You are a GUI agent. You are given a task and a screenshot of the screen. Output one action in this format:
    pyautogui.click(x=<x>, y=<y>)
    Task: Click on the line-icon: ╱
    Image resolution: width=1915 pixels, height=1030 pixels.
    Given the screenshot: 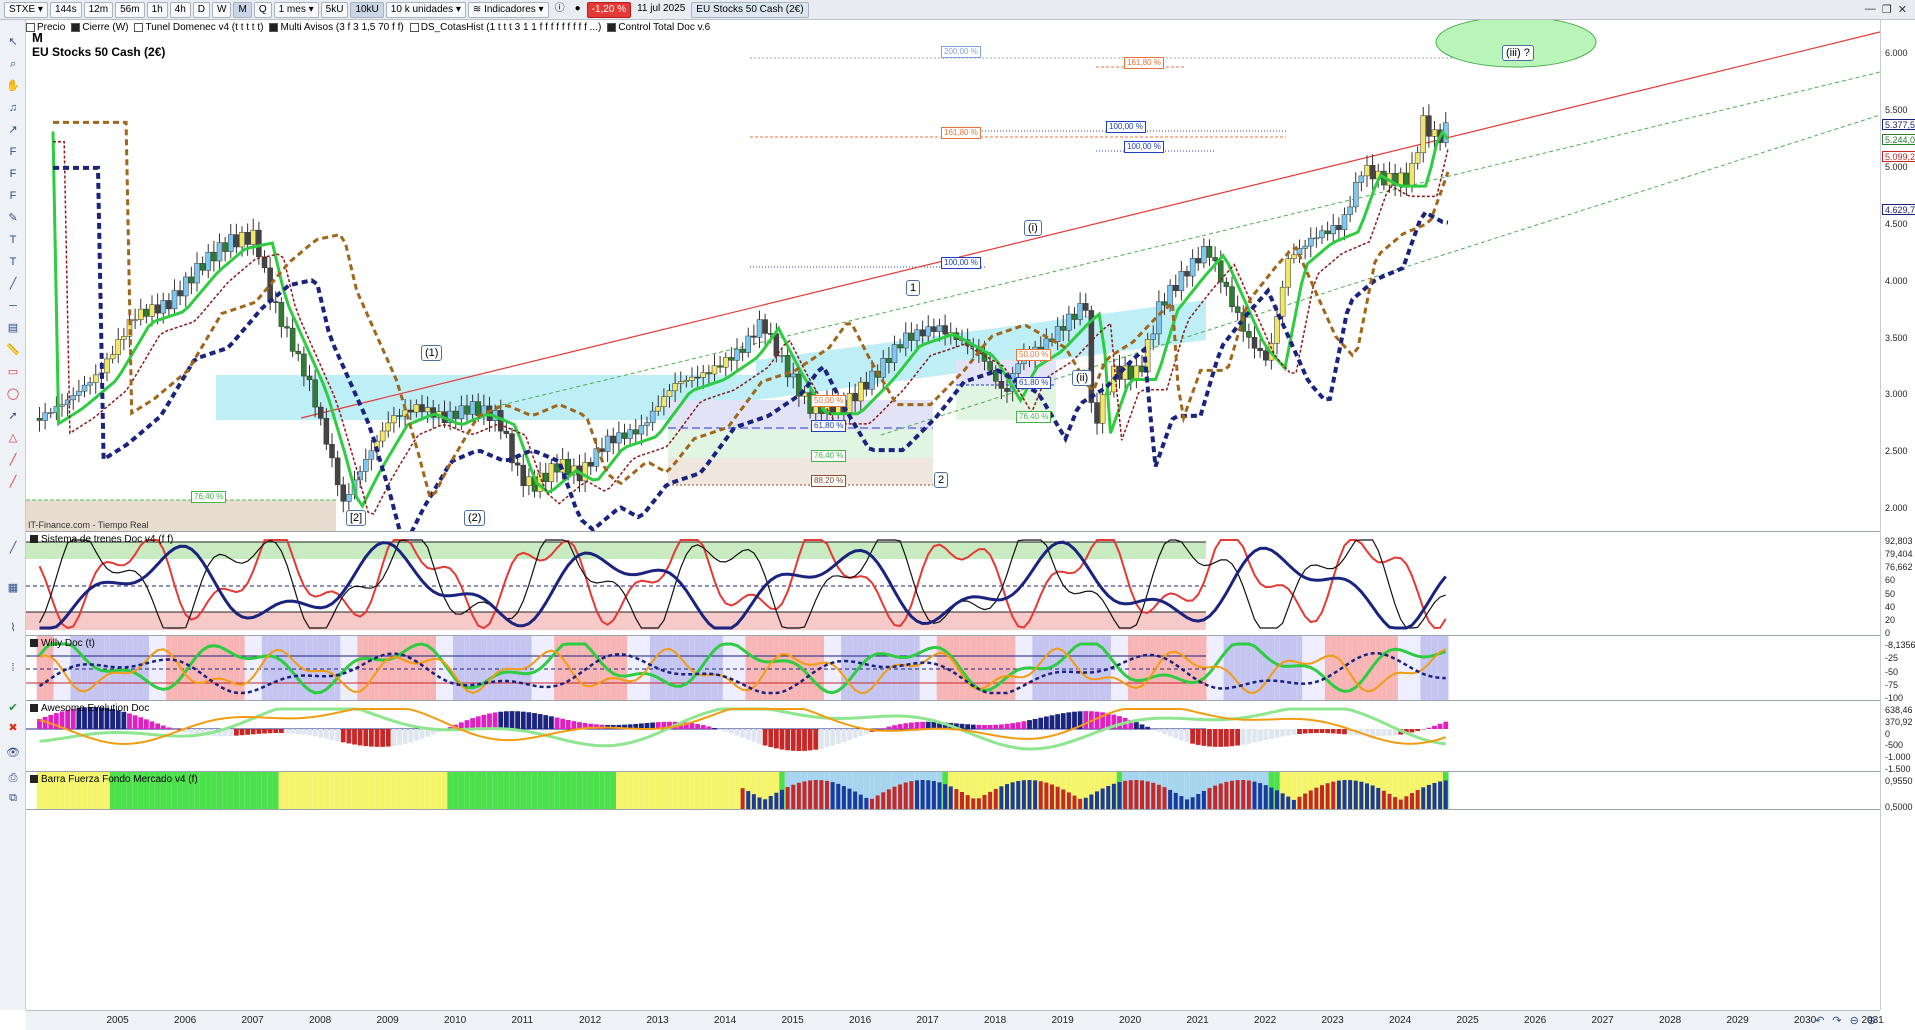 What is the action you would take?
    pyautogui.click(x=13, y=284)
    